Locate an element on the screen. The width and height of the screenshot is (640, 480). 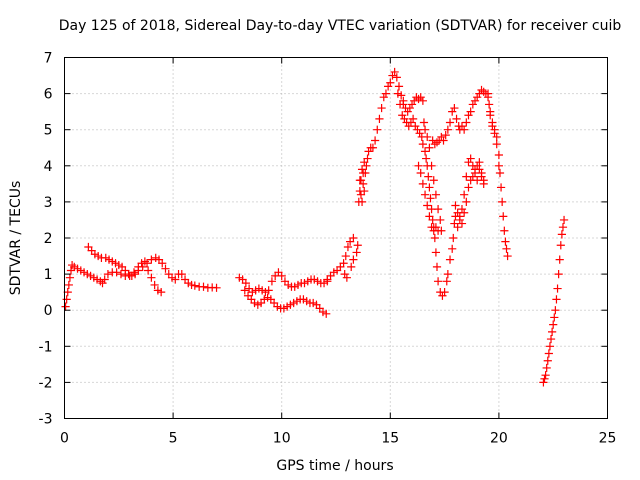
y-tick-label: -1 is located at coordinates (46, 347).